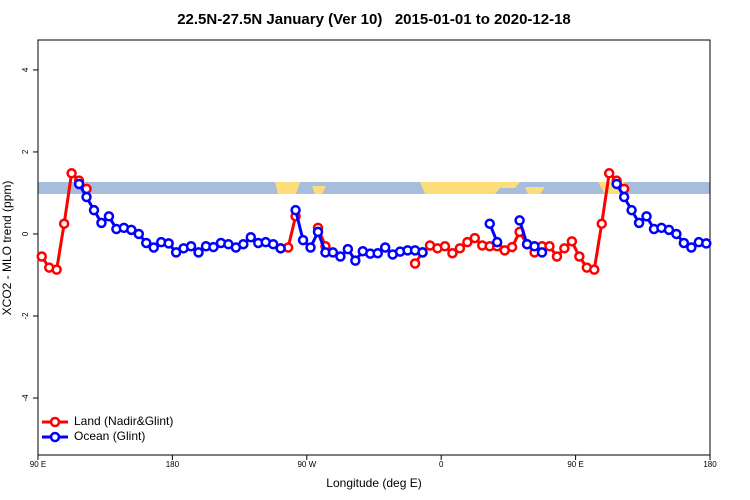 The image size is (750, 500). I want to click on x-tick-label: 0, so click(441, 464).